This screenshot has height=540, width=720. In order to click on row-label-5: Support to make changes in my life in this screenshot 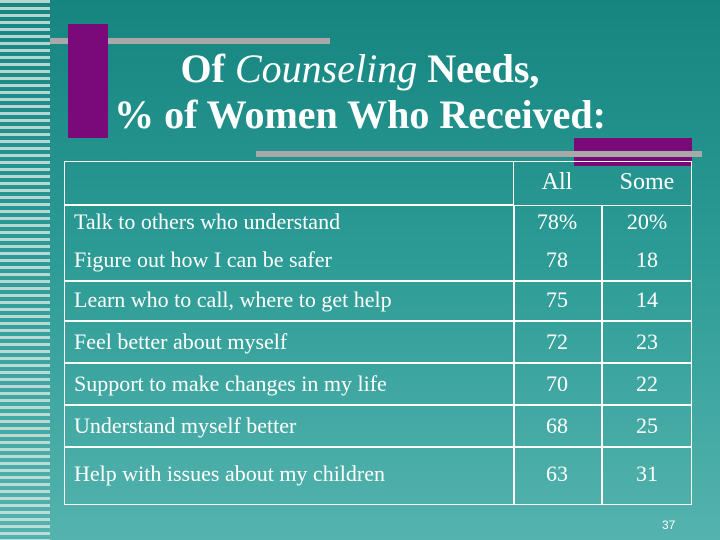, I will do `click(230, 383)`.